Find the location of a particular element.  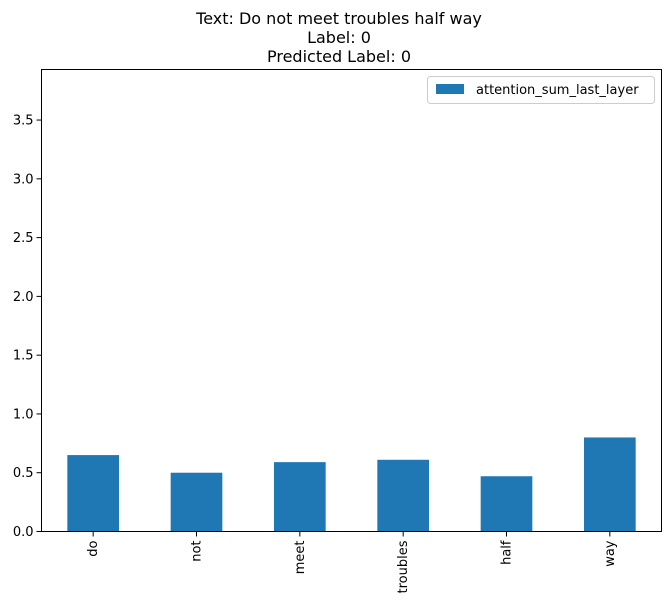

x-axis: do not meet troubles half way is located at coordinates (352, 562).